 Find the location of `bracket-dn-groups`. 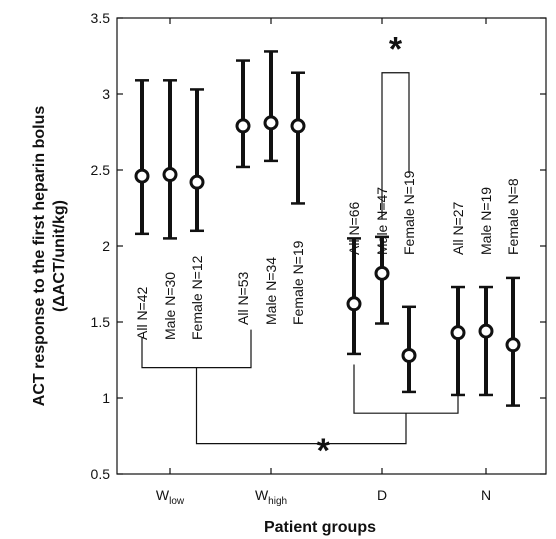

bracket-dn-groups is located at coordinates (406, 389).